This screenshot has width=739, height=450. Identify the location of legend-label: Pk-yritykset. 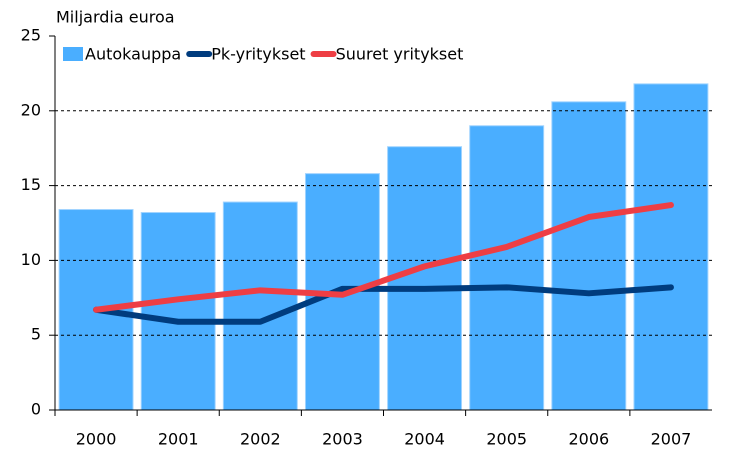
(258, 54).